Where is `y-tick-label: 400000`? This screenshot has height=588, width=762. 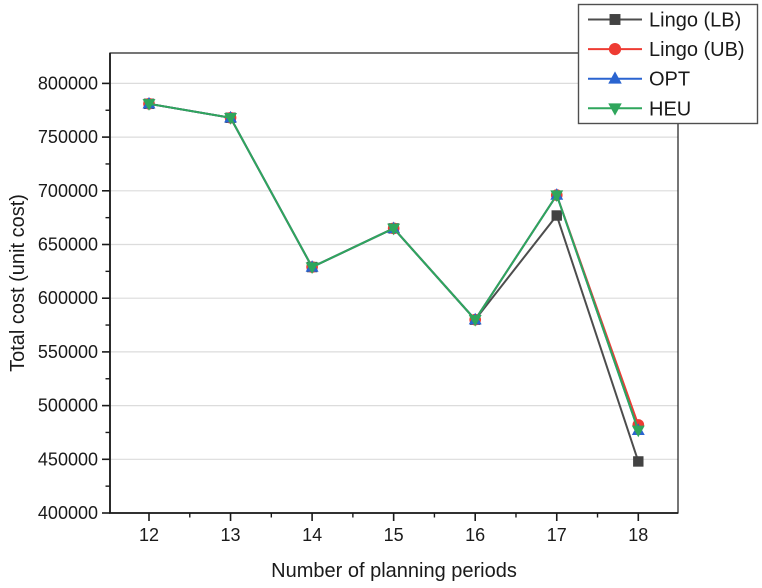
y-tick-label: 400000 is located at coordinates (68, 513).